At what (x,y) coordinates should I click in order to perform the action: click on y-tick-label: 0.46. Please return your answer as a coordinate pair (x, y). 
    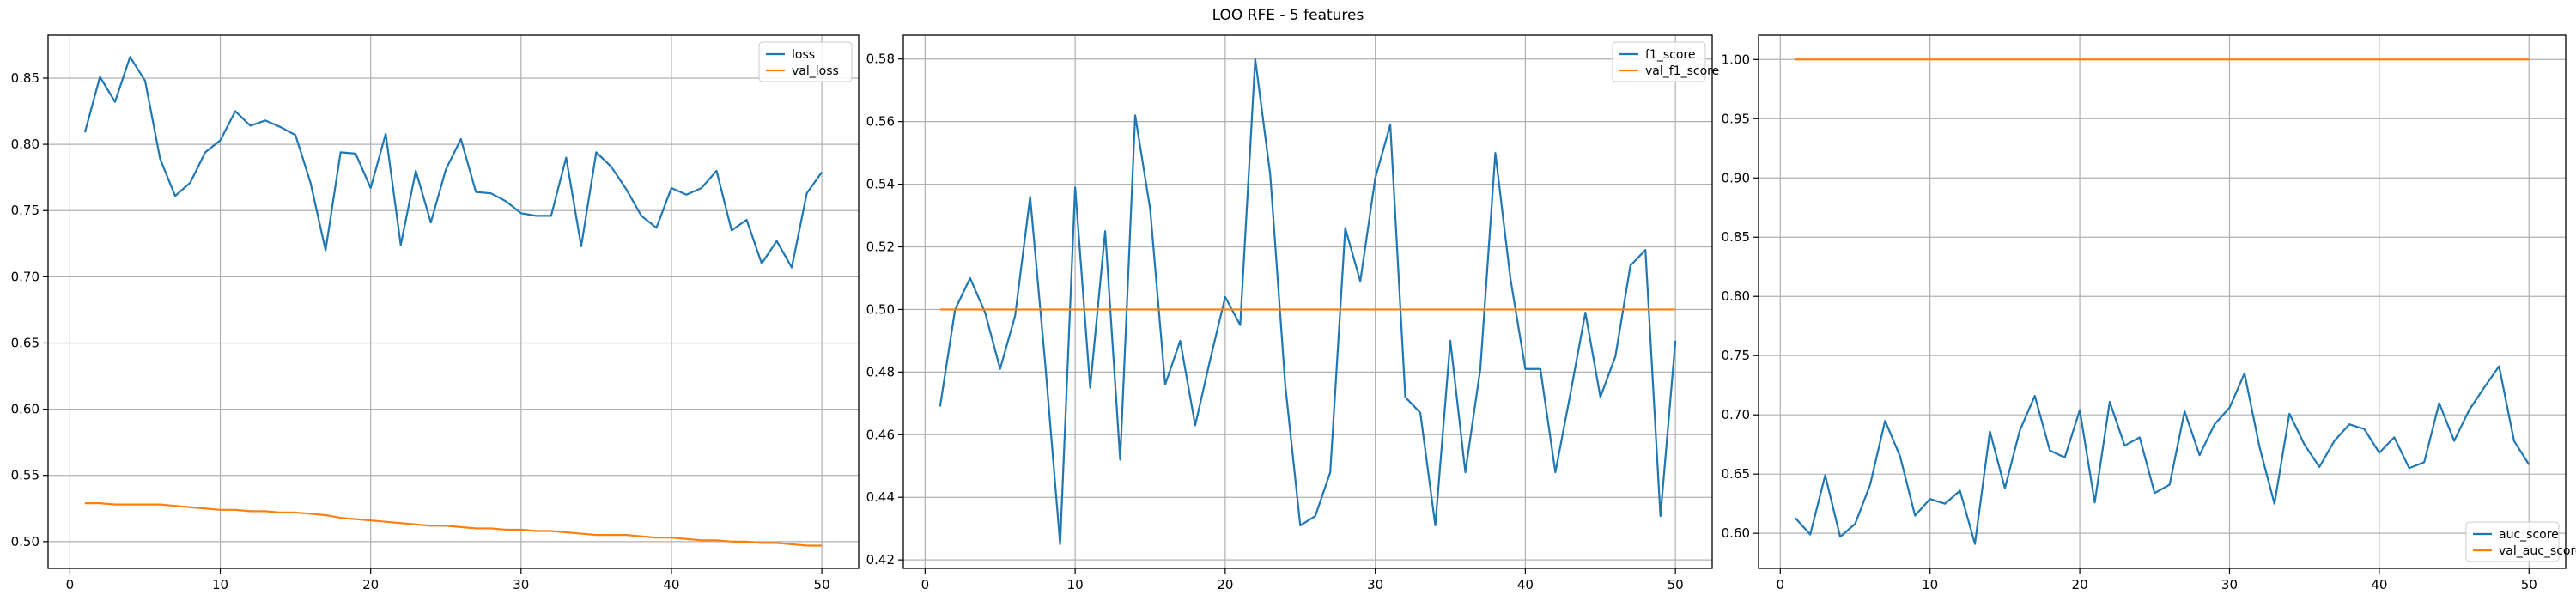
    Looking at the image, I should click on (881, 434).